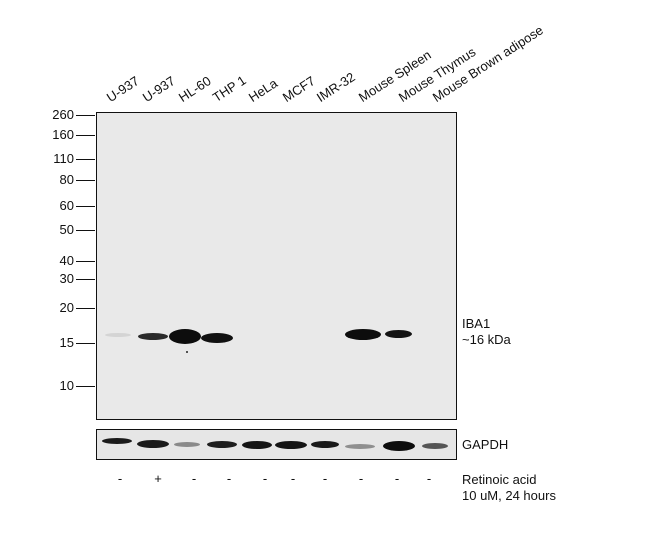  Describe the element at coordinates (298, 89) in the screenshot. I see `lane-label-6: MCF7` at that location.